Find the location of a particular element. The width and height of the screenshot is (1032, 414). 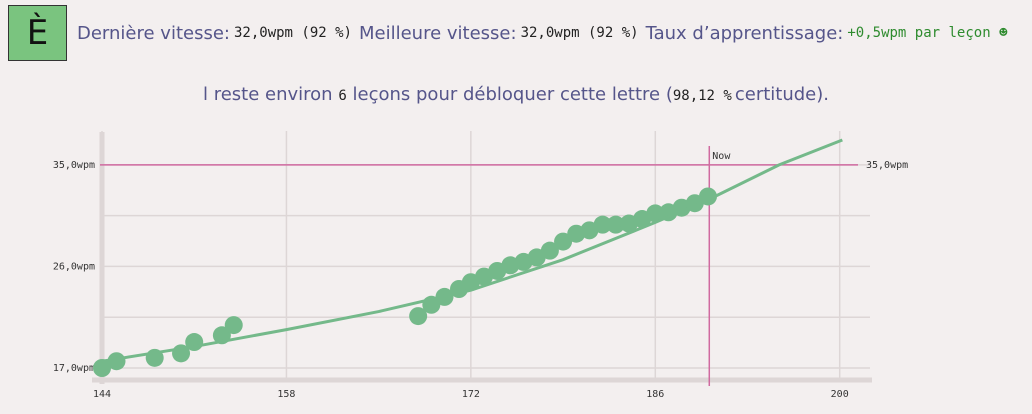

stat-label: Dernière vitesse: is located at coordinates (153, 33).